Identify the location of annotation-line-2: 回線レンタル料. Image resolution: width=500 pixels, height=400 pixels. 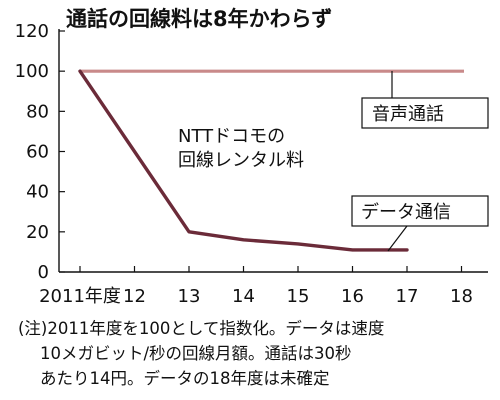
(241, 160).